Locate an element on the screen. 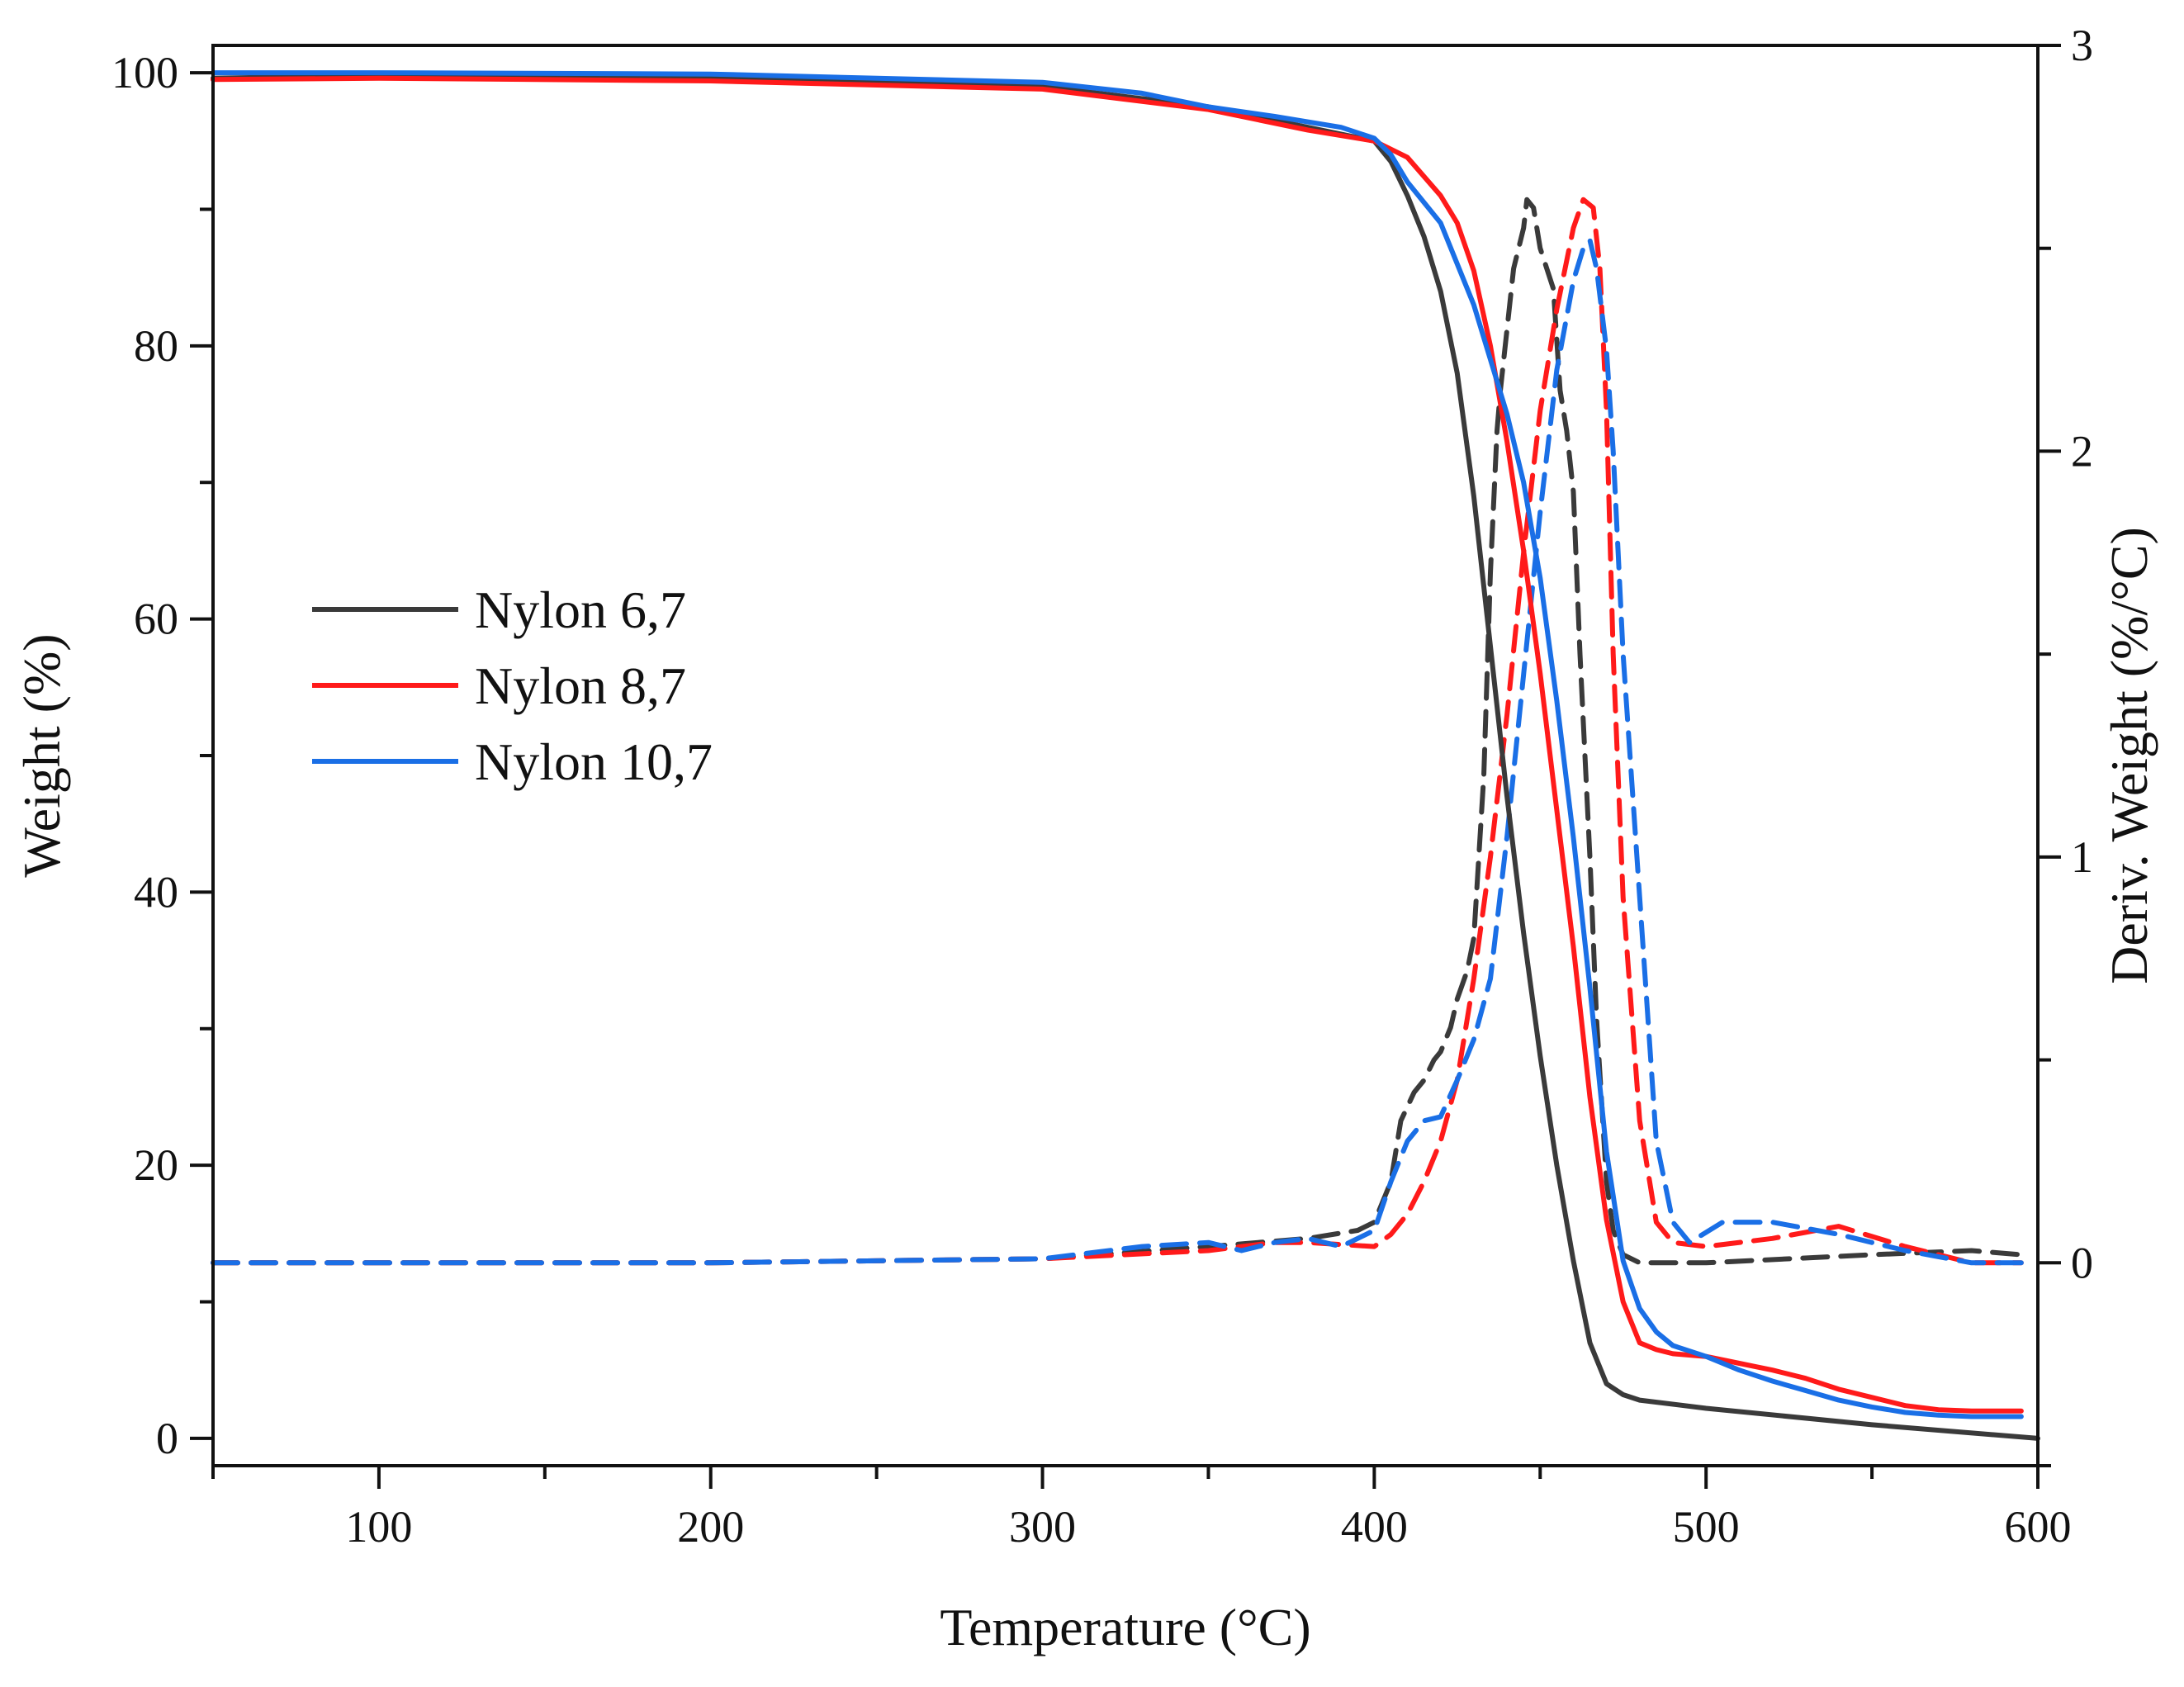  y2-tick-label: 3 is located at coordinates (2082, 45).